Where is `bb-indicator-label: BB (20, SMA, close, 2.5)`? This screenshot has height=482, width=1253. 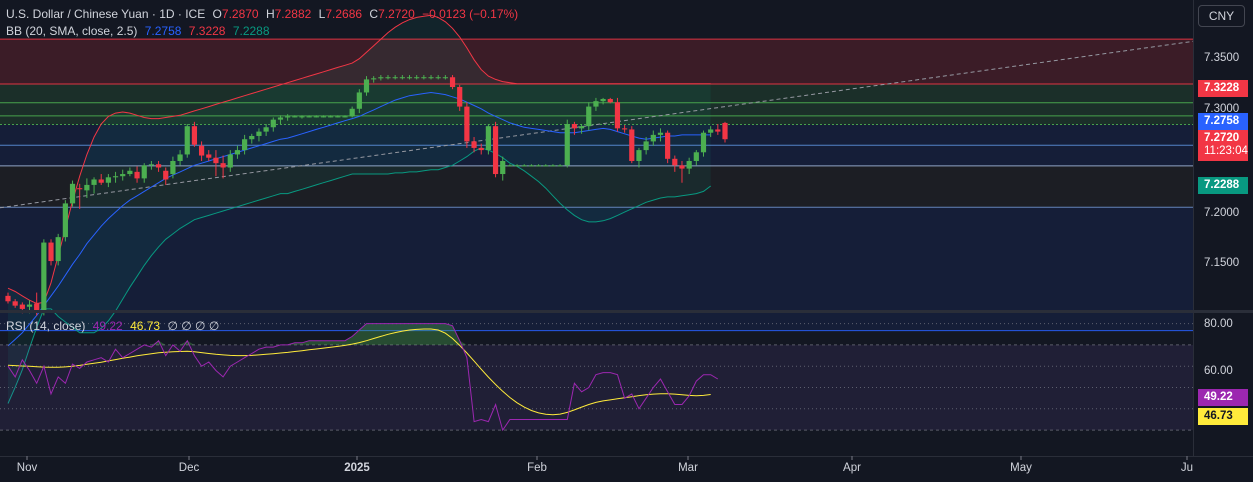 bb-indicator-label: BB (20, SMA, close, 2.5) is located at coordinates (72, 31).